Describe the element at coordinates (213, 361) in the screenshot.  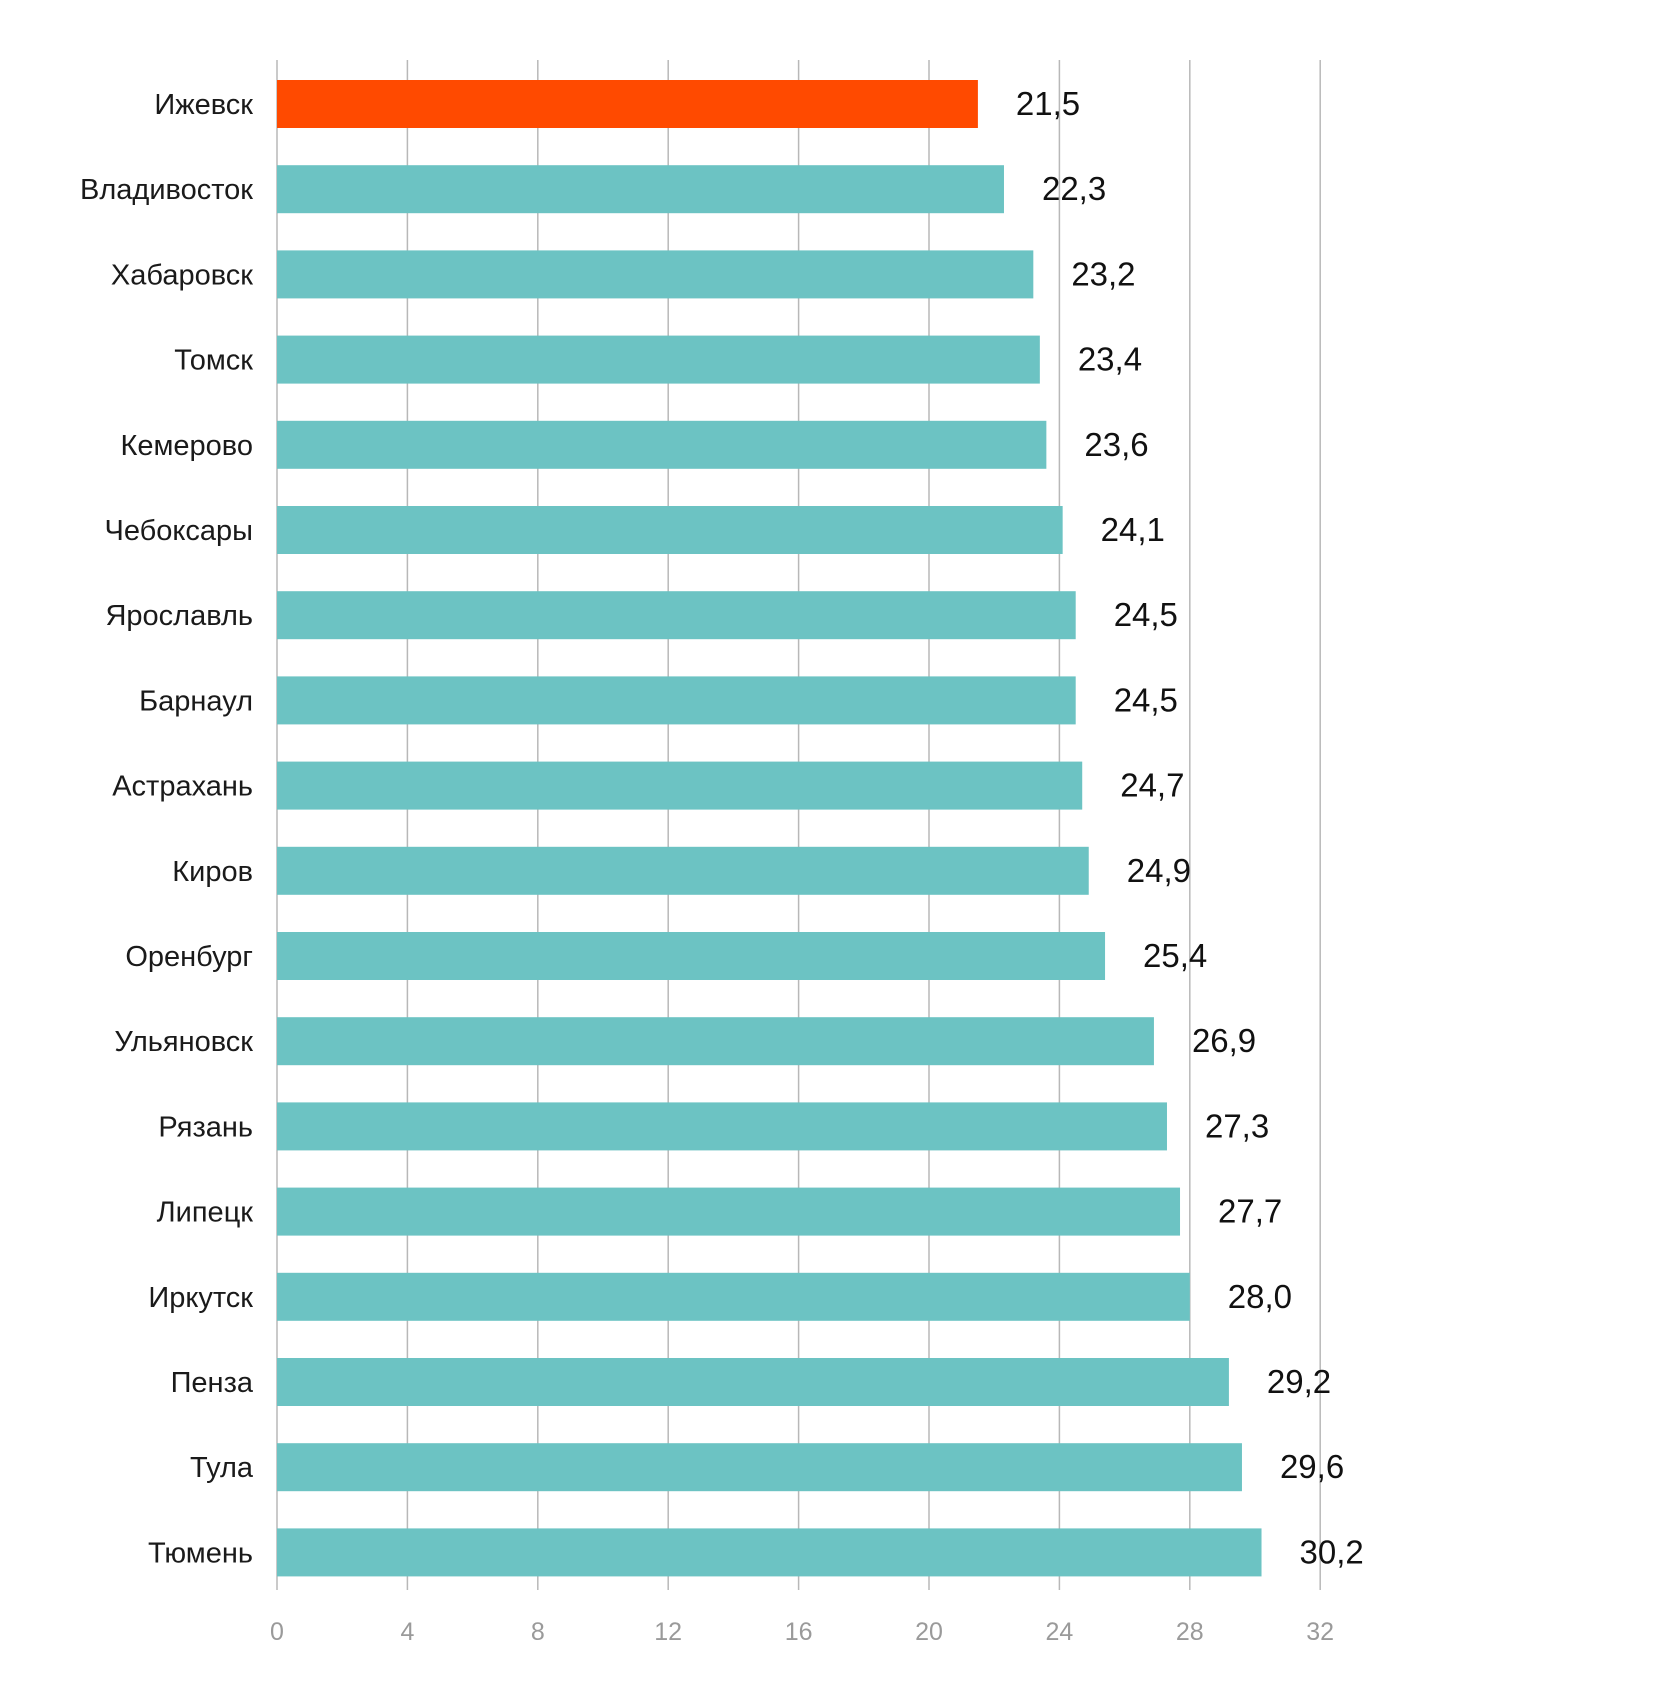
I see `category-label: Томск` at that location.